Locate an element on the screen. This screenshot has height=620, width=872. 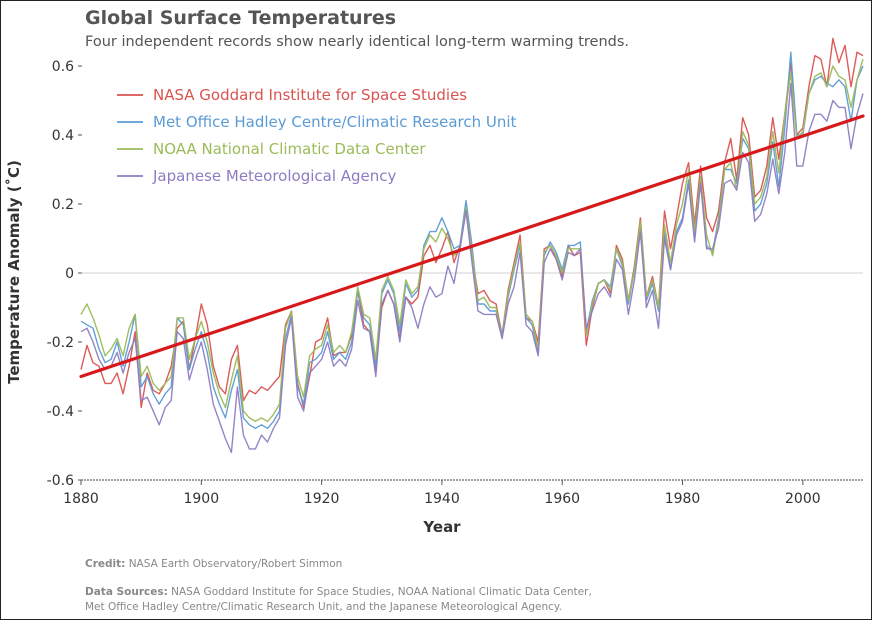
credit-text: NASA Earth Observatory/Robert Simmon is located at coordinates (236, 564).